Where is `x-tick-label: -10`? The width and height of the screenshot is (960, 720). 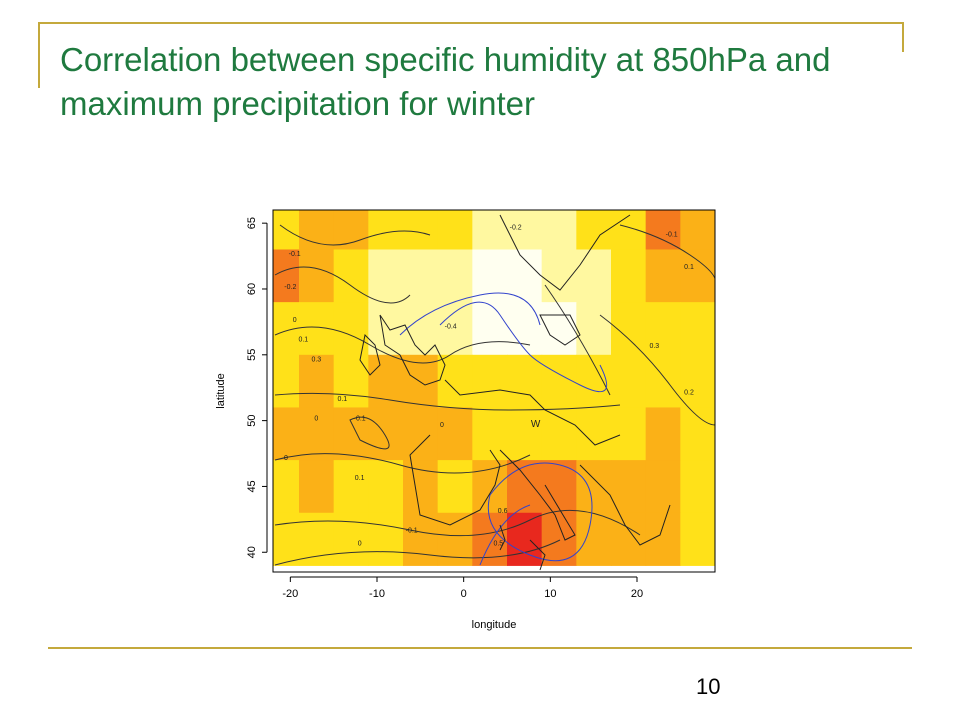 x-tick-label: -10 is located at coordinates (377, 594).